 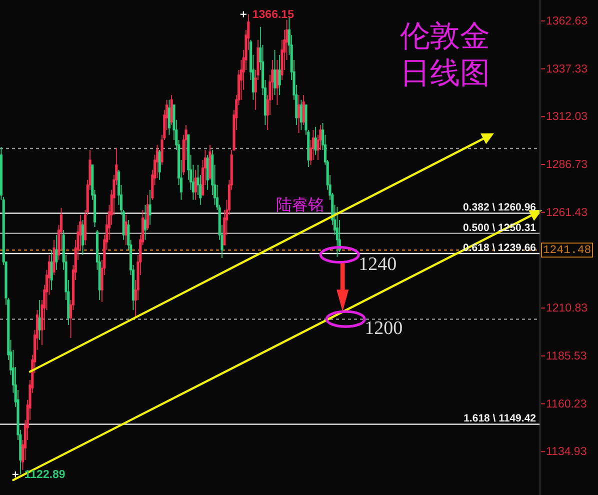 What do you see at coordinates (383, 329) in the screenshot?
I see `annotation: 1200` at bounding box center [383, 329].